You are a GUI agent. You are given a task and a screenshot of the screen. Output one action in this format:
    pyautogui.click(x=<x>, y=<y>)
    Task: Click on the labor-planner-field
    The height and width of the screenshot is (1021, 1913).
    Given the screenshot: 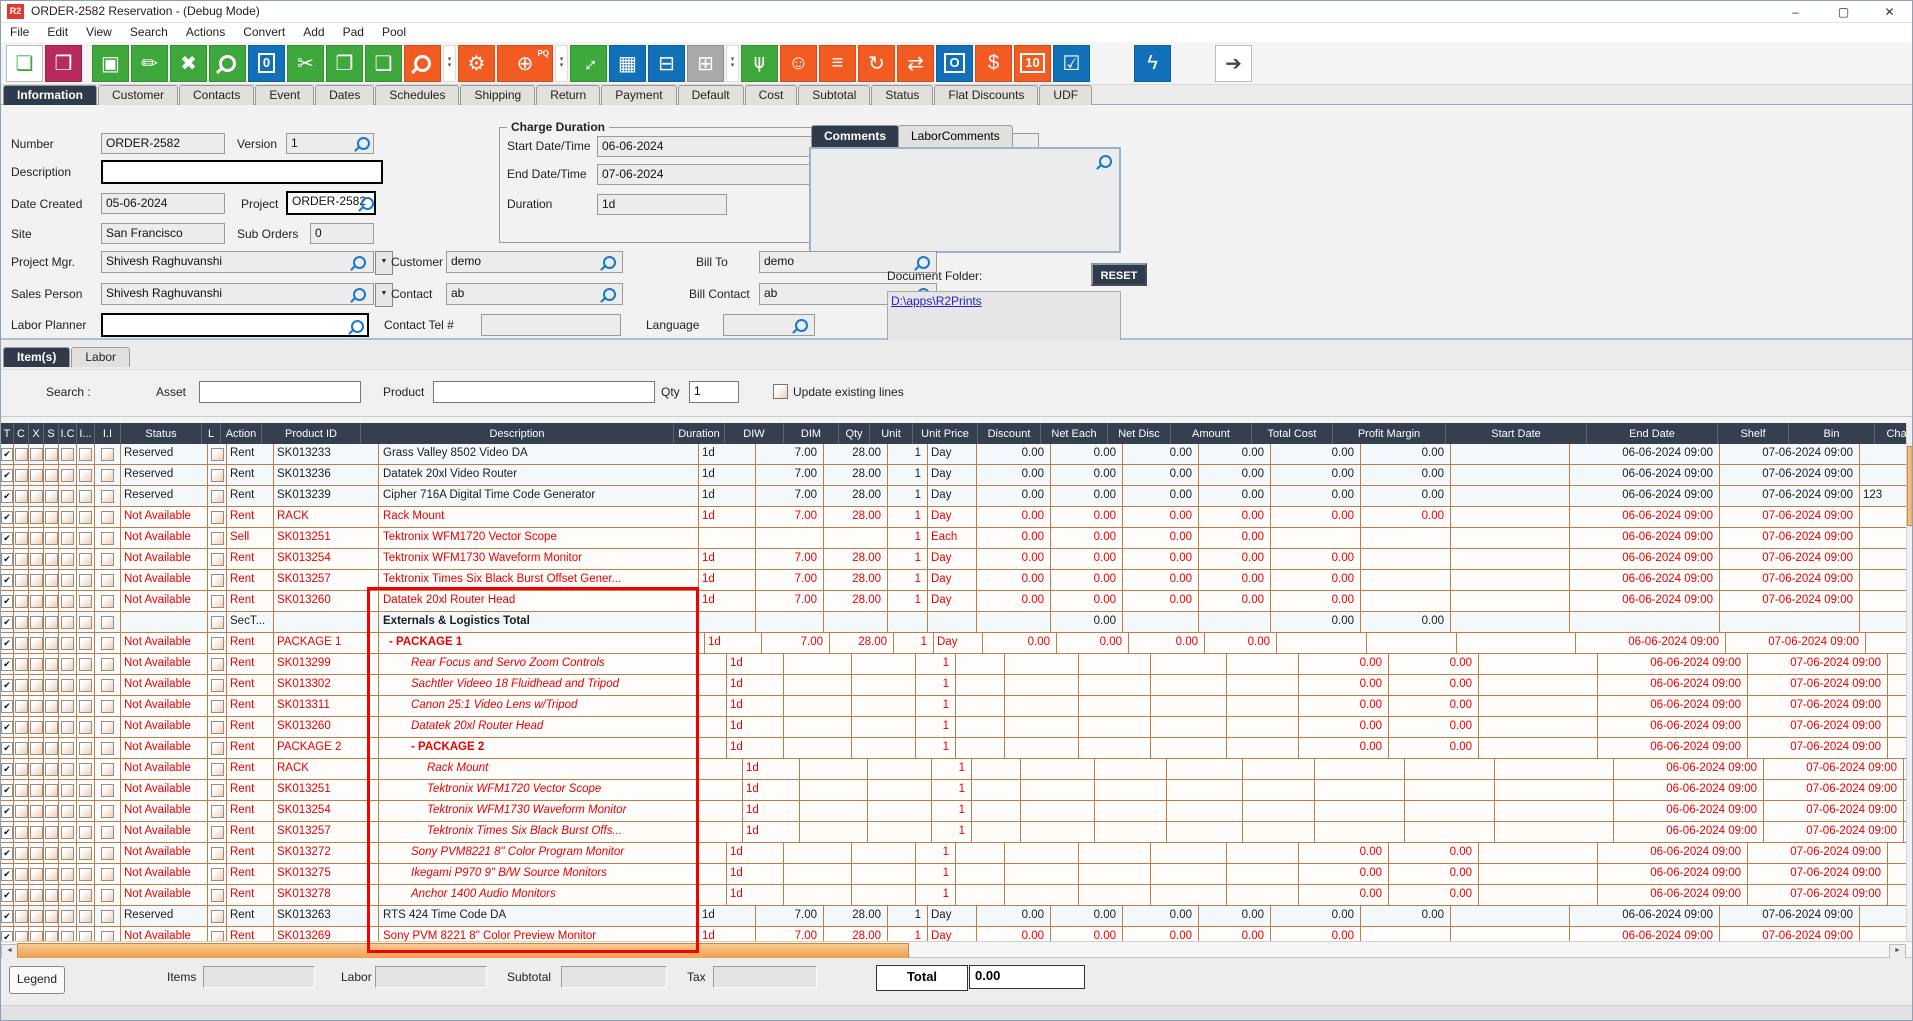 What is the action you would take?
    pyautogui.click(x=235, y=325)
    